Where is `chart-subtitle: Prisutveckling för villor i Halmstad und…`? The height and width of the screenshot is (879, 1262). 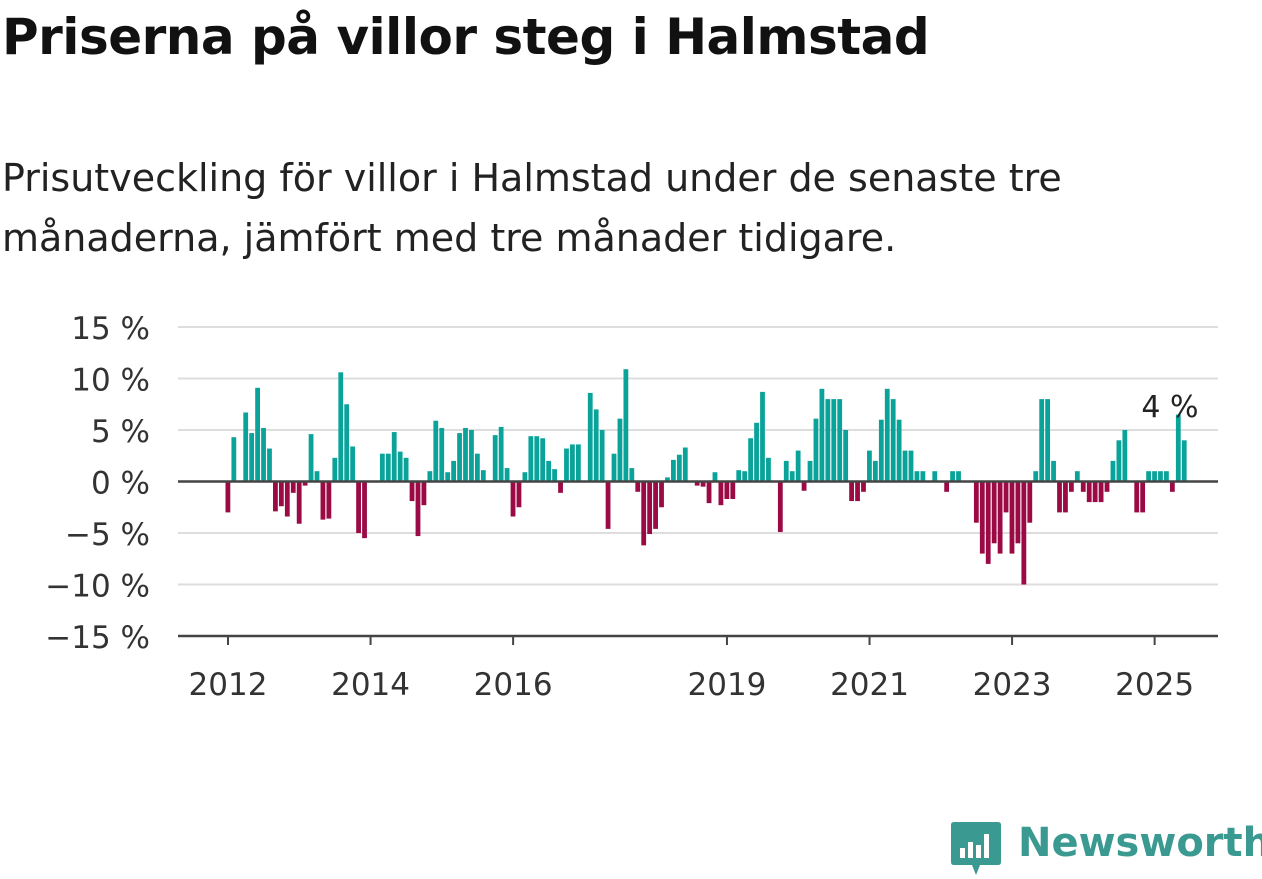 chart-subtitle: Prisutveckling för villor i Halmstad und… is located at coordinates (532, 208).